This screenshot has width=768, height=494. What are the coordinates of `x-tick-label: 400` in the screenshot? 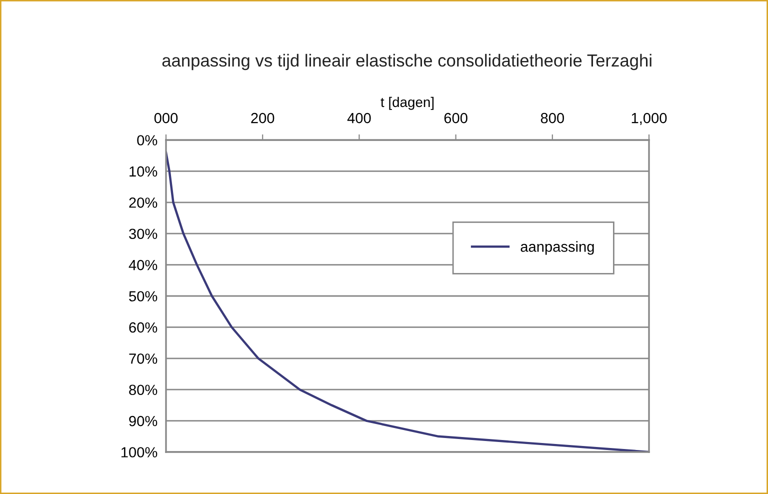 It's located at (359, 118).